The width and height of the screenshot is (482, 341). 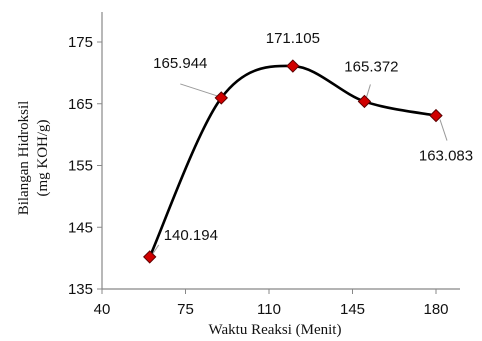 What do you see at coordinates (102, 309) in the screenshot?
I see `x-tick-label: 40` at bounding box center [102, 309].